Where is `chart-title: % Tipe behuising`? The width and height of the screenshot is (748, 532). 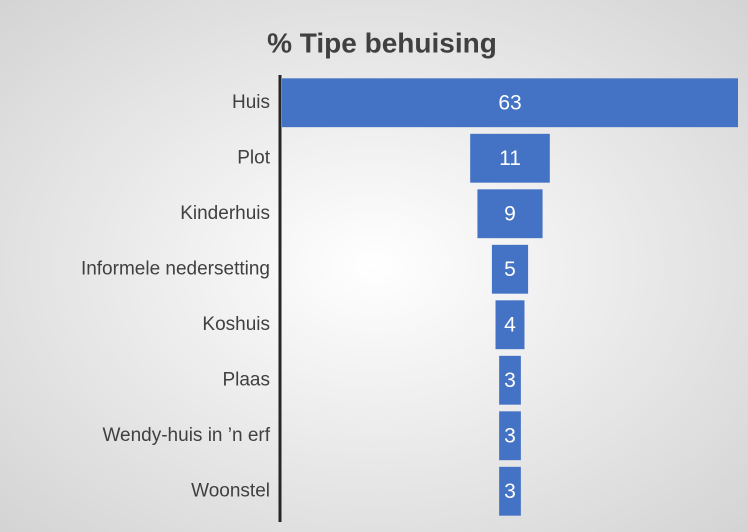 chart-title: % Tipe behuising is located at coordinates (382, 42).